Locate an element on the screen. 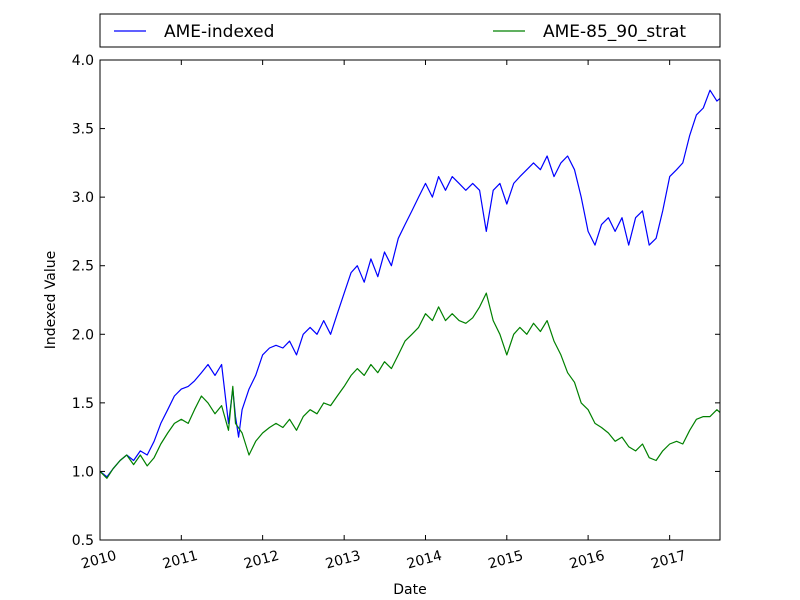  y-tick-label: 0.5 is located at coordinates (83, 541).